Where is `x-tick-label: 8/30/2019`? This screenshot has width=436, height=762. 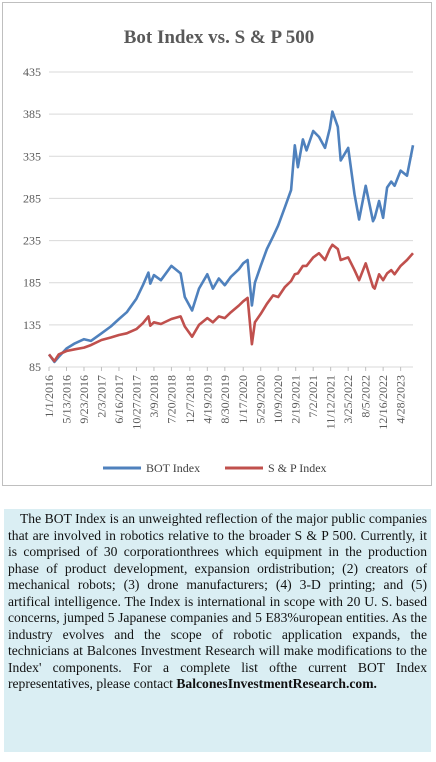
x-tick-label: 8/30/2019 is located at coordinates (225, 399).